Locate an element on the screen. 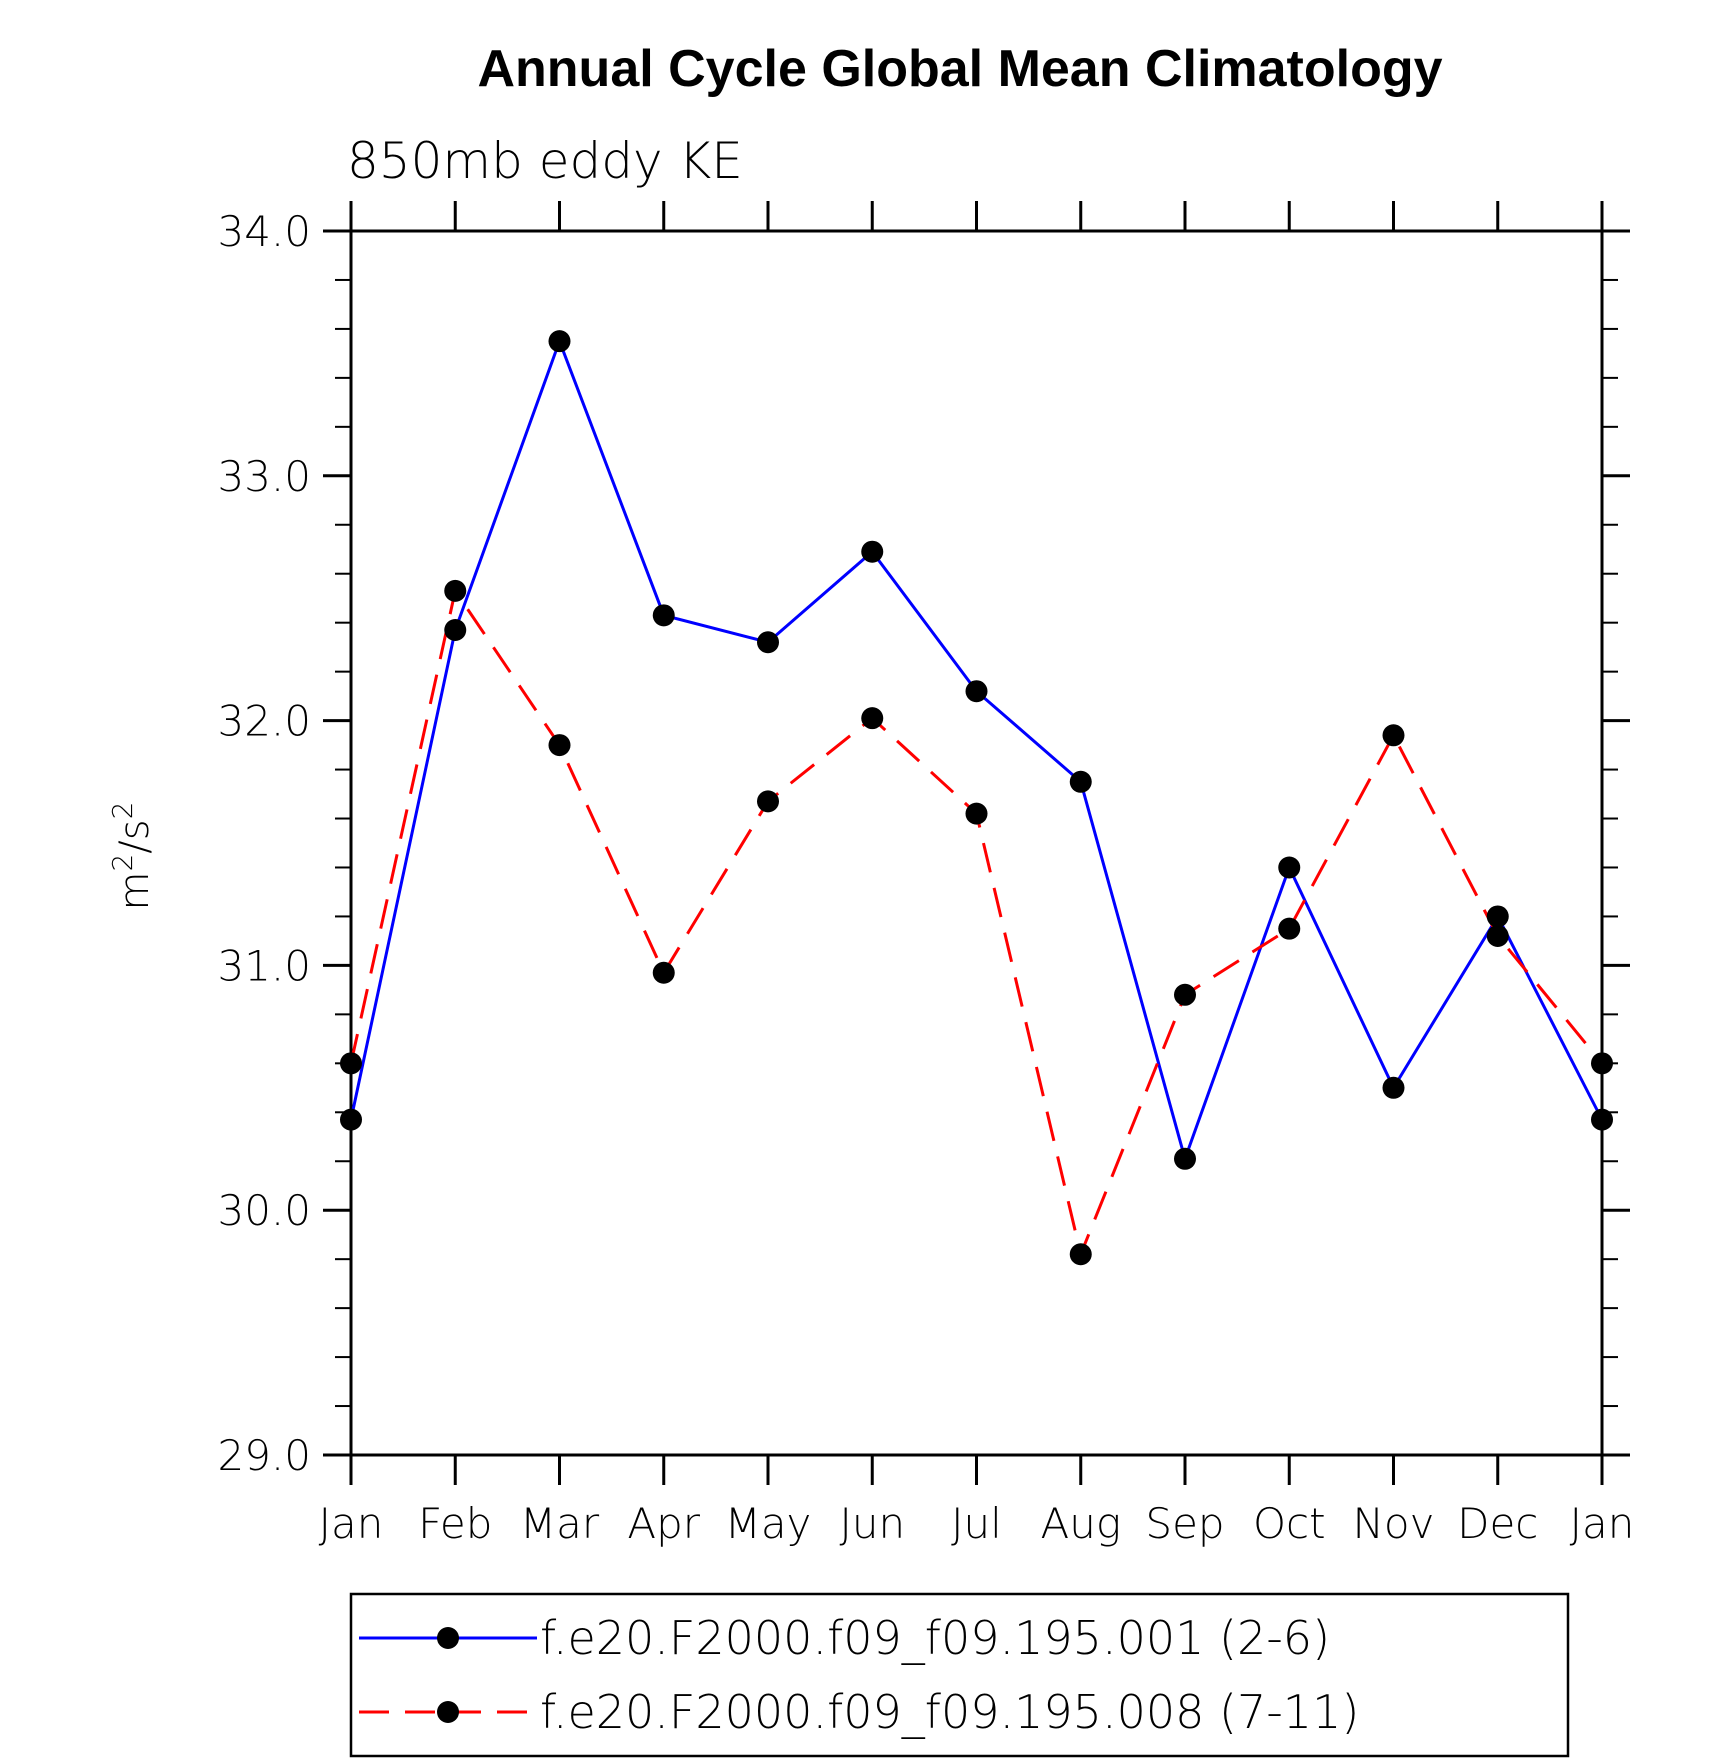  y-axis-label: m2/s2 is located at coordinates (132, 856).